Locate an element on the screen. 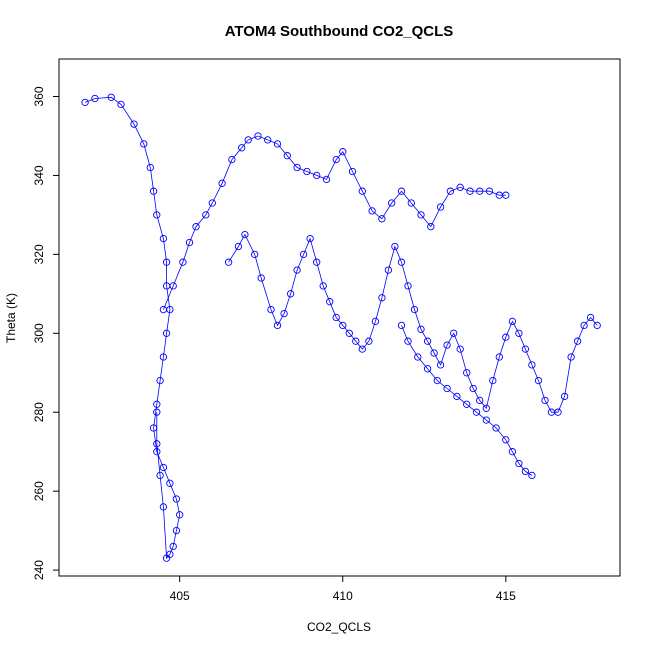  y-tick-label-320: 320 is located at coordinates (39, 254).